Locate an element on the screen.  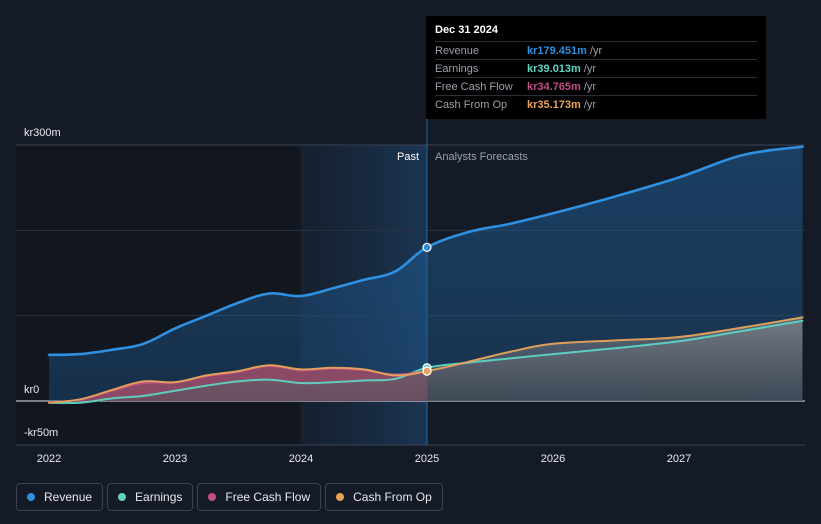
earnings-area is located at coordinates (426, 362).